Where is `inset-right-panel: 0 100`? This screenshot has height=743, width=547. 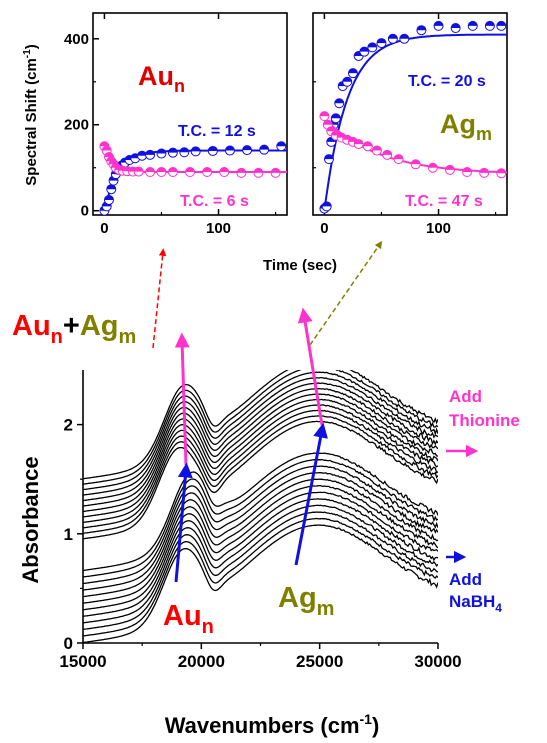
inset-right-panel: 0 100 is located at coordinates (410, 124).